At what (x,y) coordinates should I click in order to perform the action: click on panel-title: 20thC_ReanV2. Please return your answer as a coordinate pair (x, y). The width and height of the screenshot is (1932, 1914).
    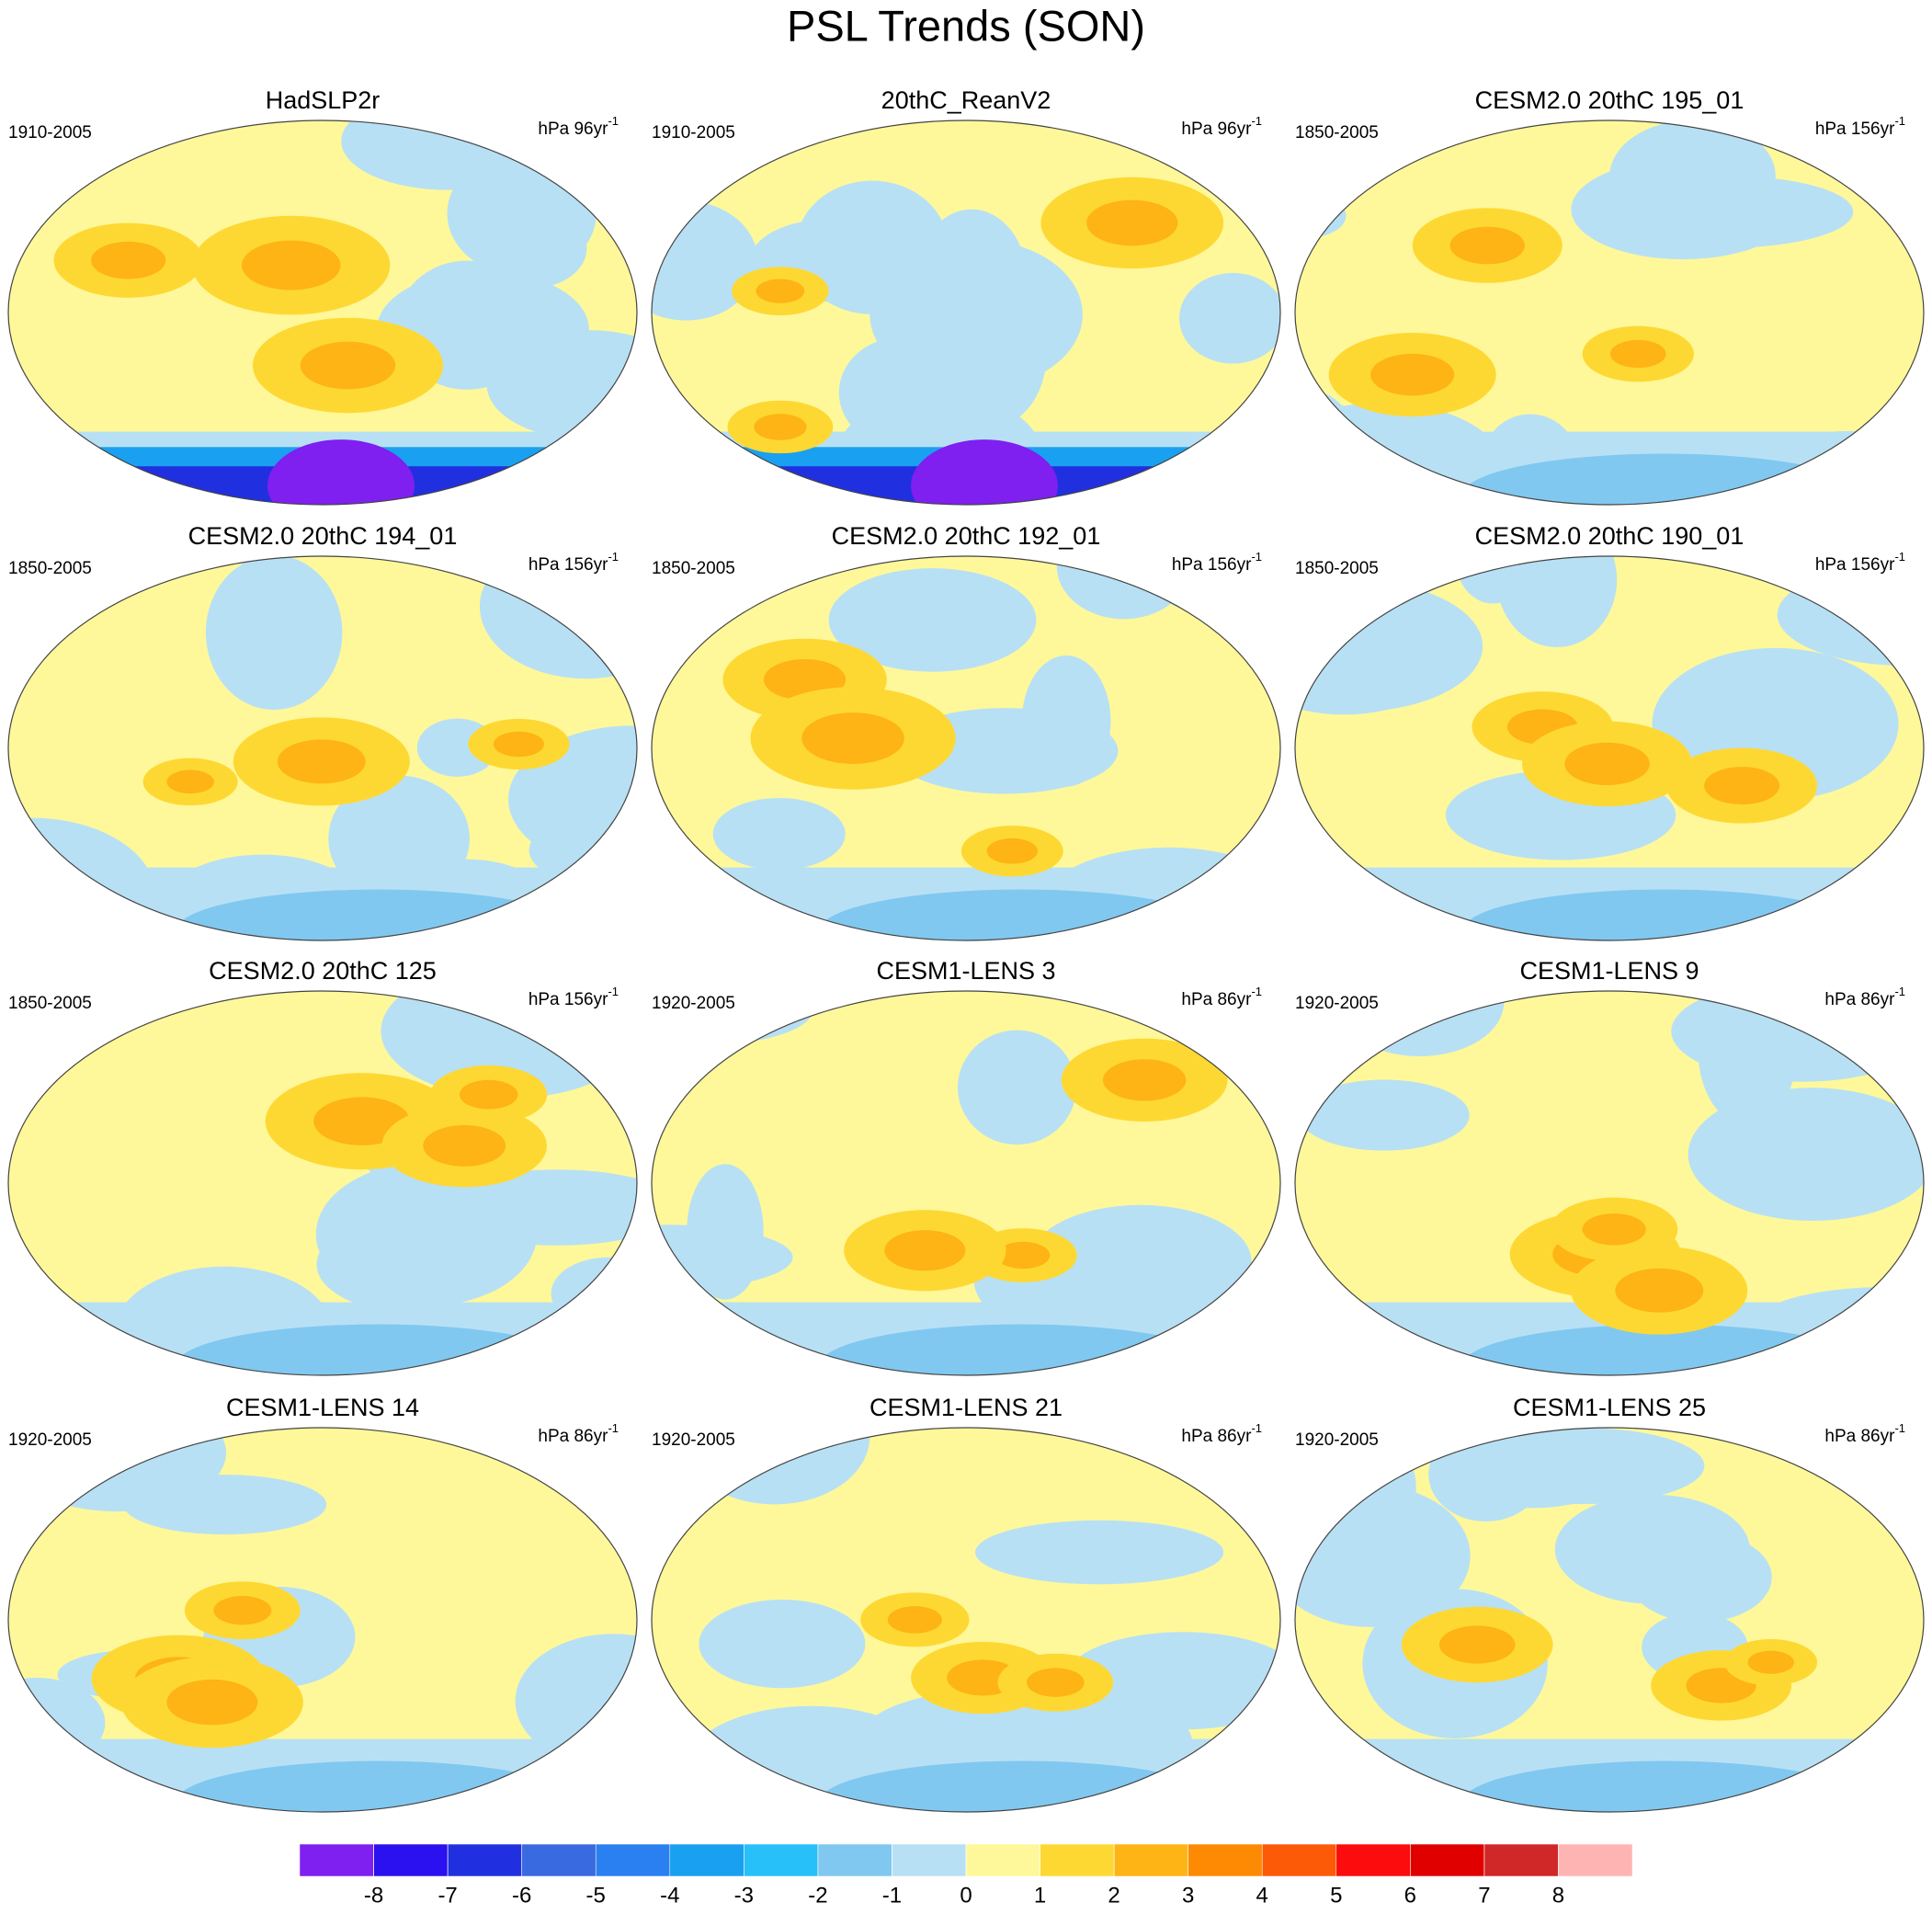
    Looking at the image, I should click on (966, 100).